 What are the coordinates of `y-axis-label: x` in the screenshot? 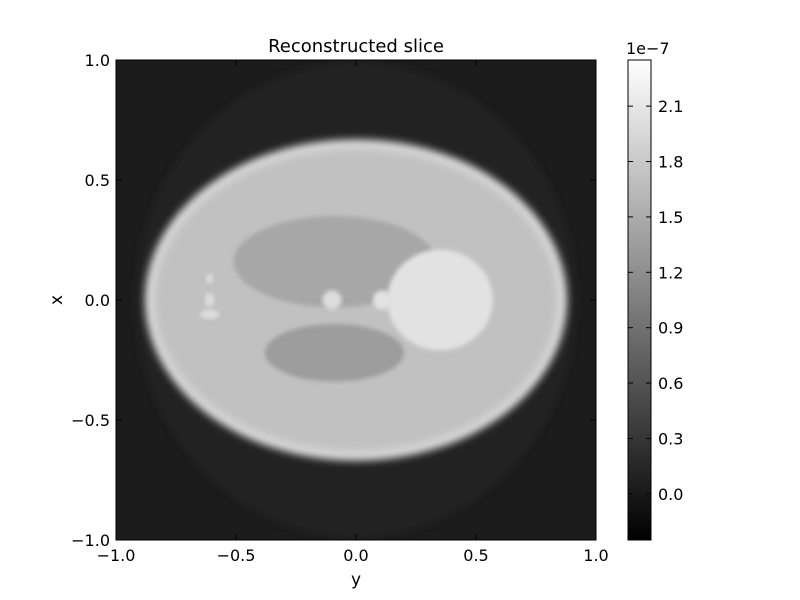 It's located at (57, 300).